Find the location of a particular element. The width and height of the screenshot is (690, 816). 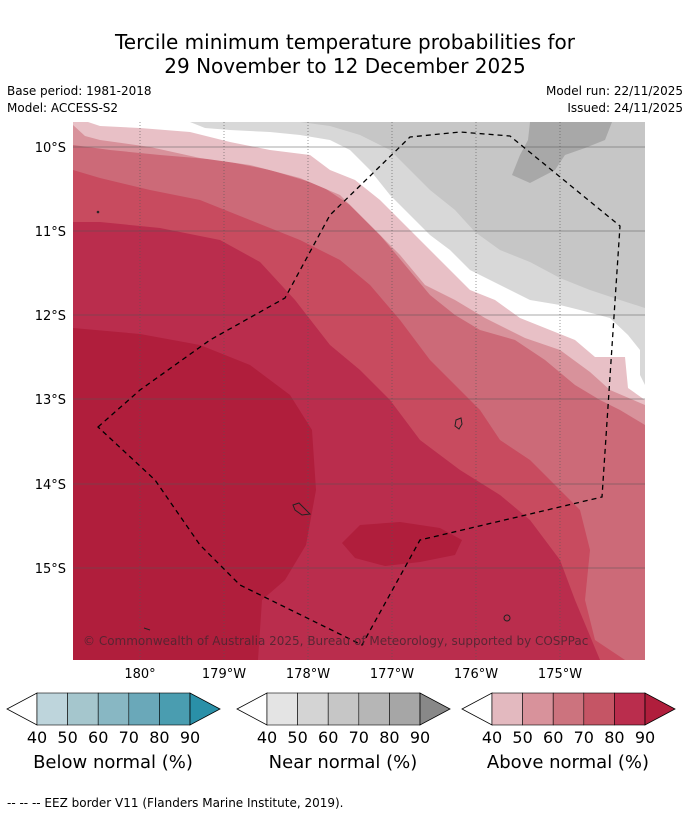

model-name: Model: ACCESS-S2 is located at coordinates (63, 108).